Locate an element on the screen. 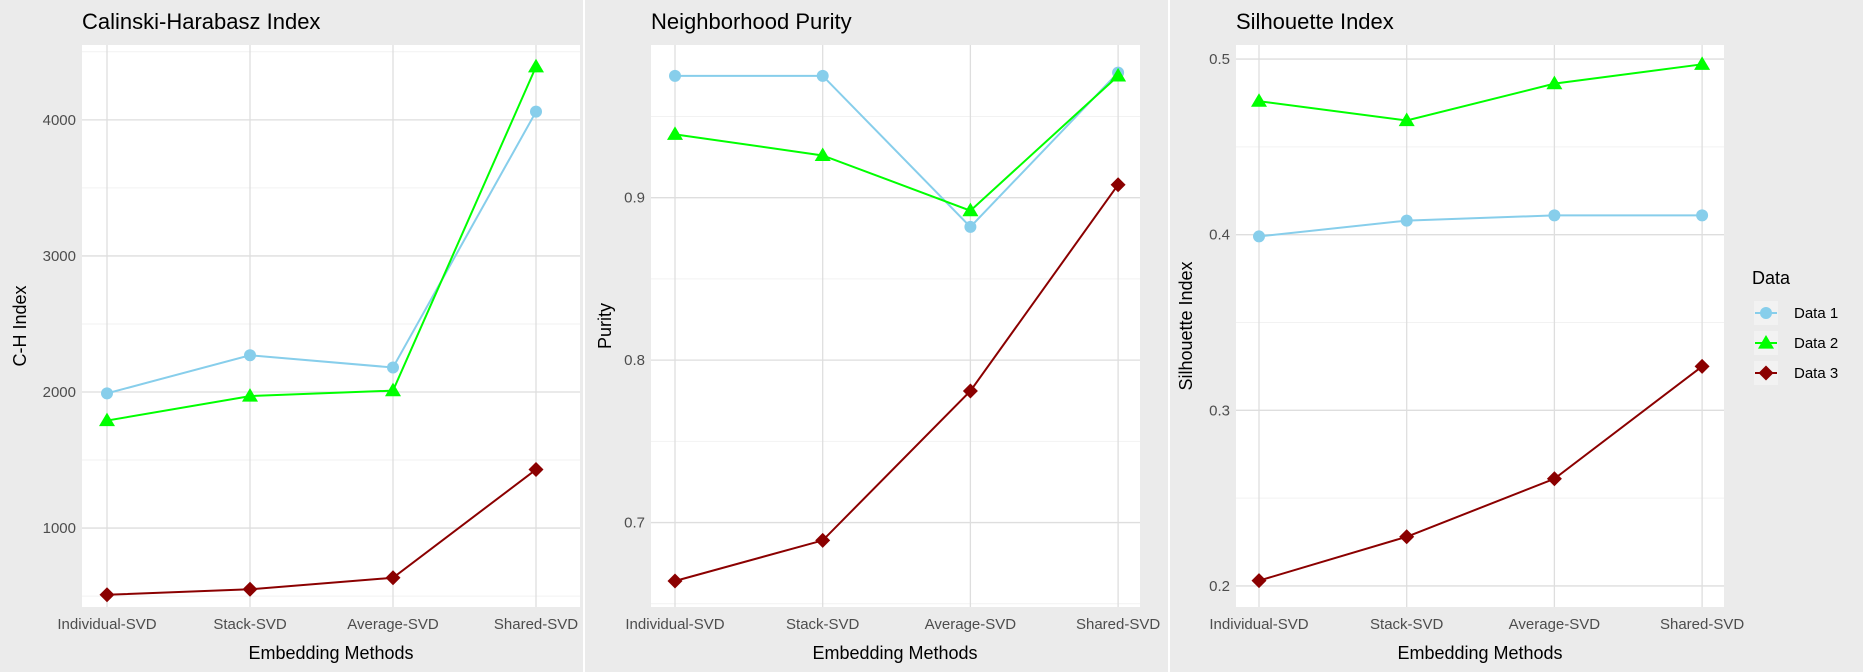  legend-entry: Data 1 is located at coordinates (1796, 313).